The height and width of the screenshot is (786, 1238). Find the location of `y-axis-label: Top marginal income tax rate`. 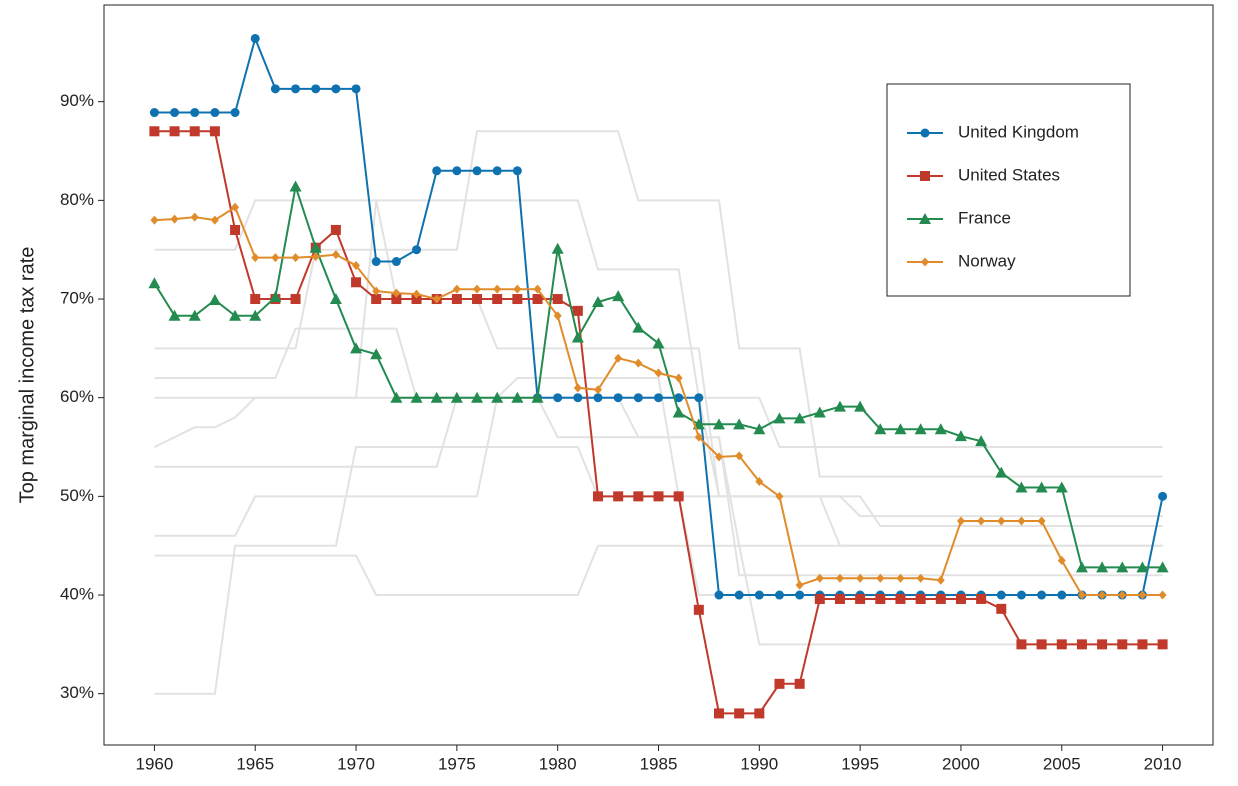

y-axis-label: Top marginal income tax rate is located at coordinates (27, 375).